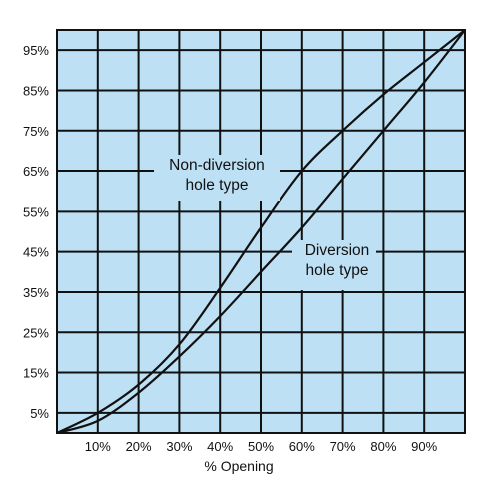  What do you see at coordinates (302, 446) in the screenshot?
I see `x-tick-label: 60%` at bounding box center [302, 446].